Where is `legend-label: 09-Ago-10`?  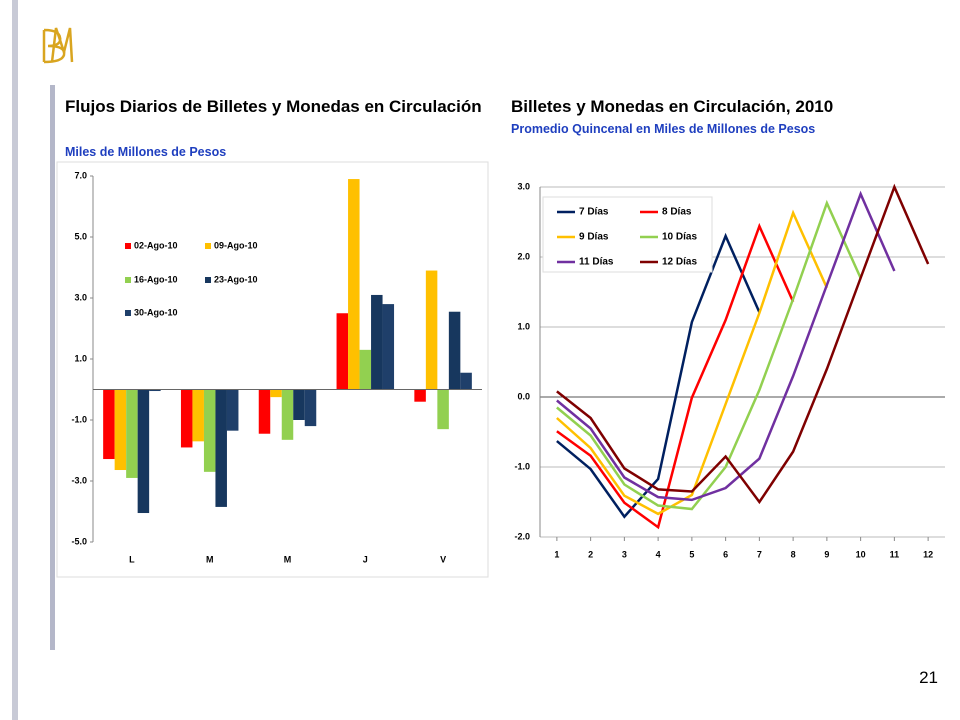
legend-label: 09-Ago-10 is located at coordinates (236, 245).